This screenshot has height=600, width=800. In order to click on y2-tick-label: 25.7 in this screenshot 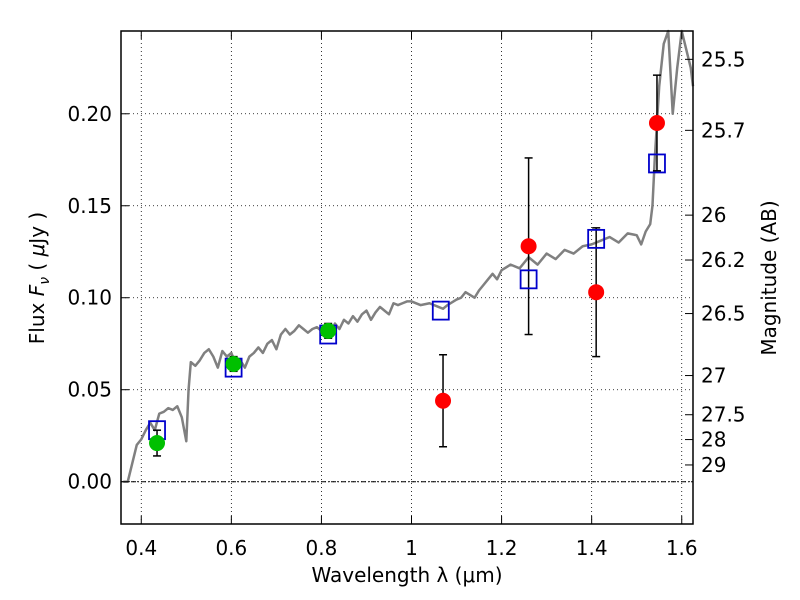, I will do `click(723, 130)`.